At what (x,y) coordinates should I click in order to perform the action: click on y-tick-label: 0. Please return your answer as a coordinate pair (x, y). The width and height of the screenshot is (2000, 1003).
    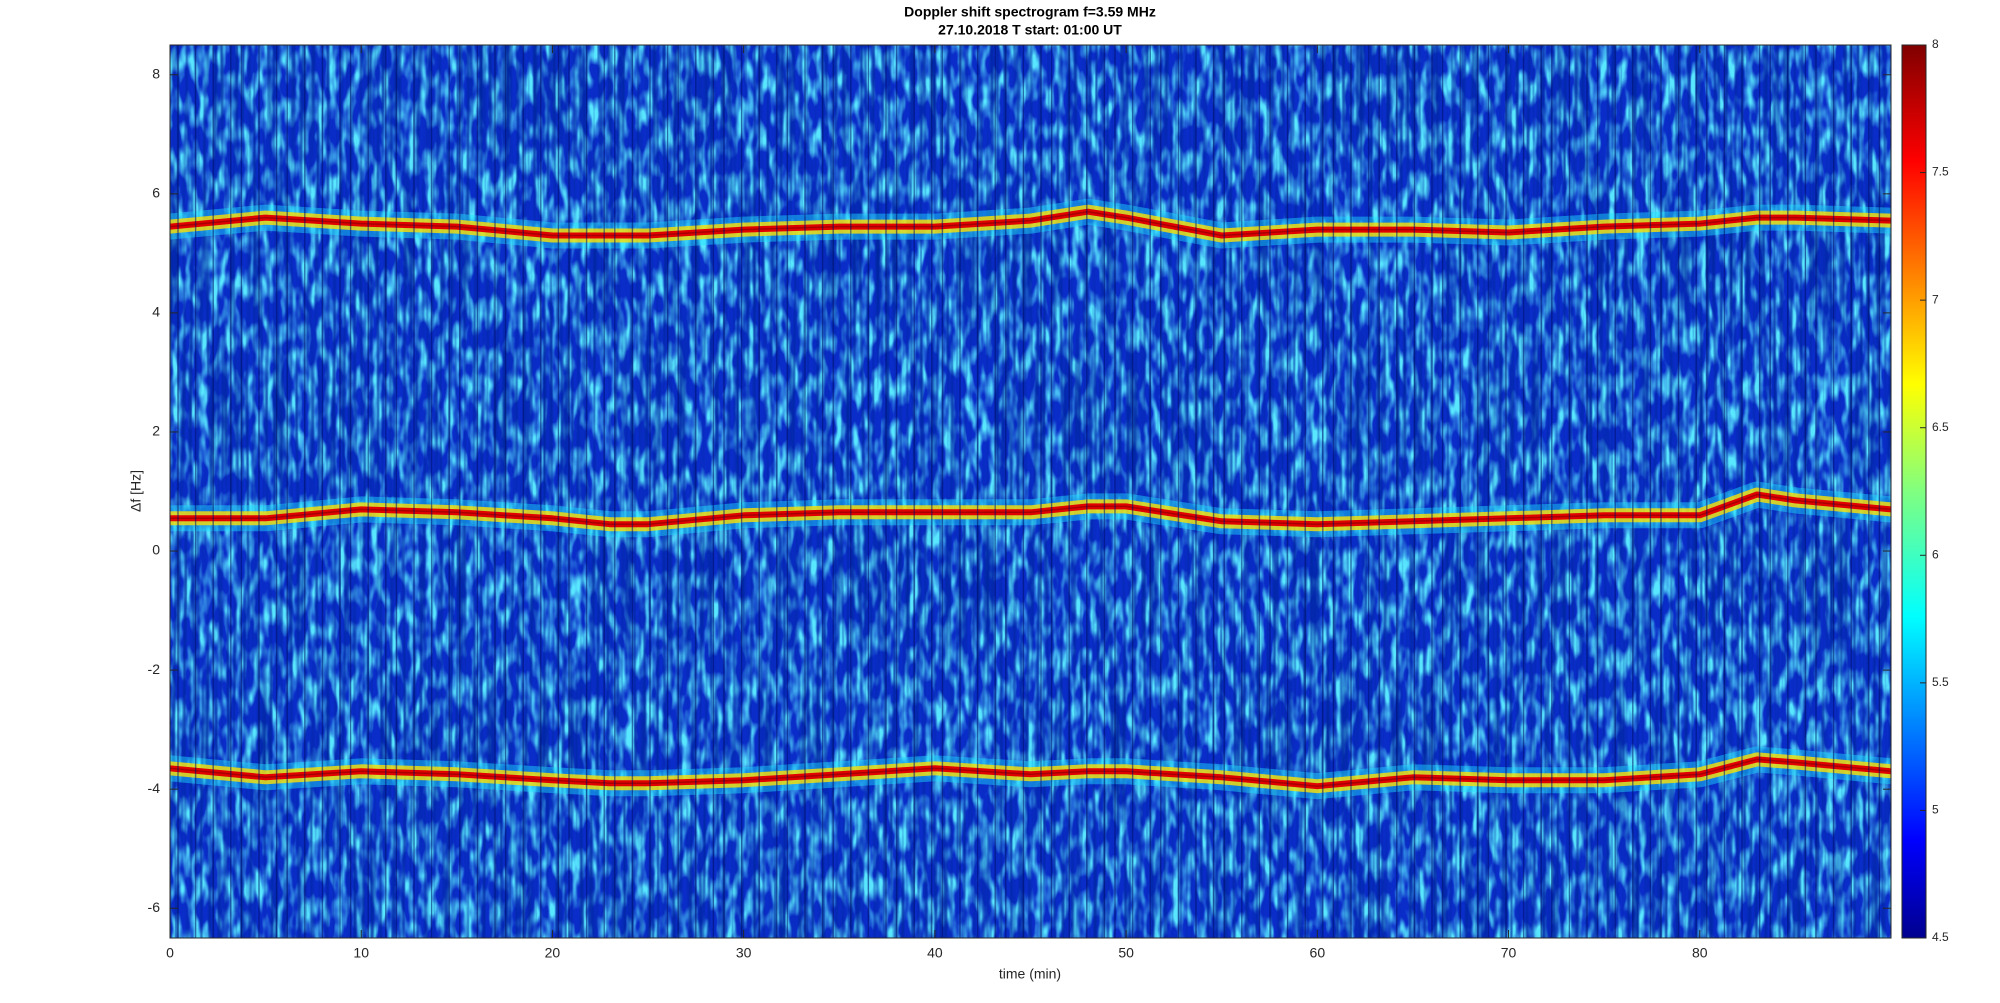
    Looking at the image, I should click on (156, 550).